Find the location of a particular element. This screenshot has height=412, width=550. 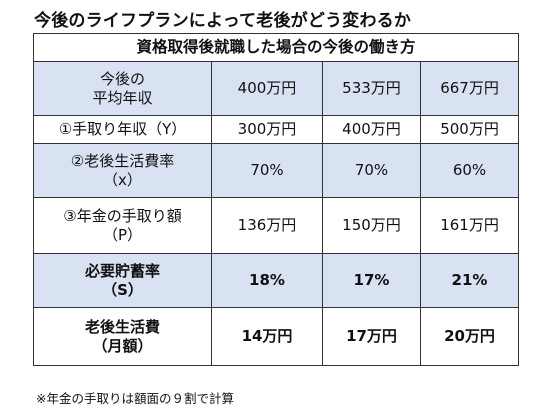

row-label-living-cost-rate: ②老後生活費率 （x） is located at coordinates (122, 170).